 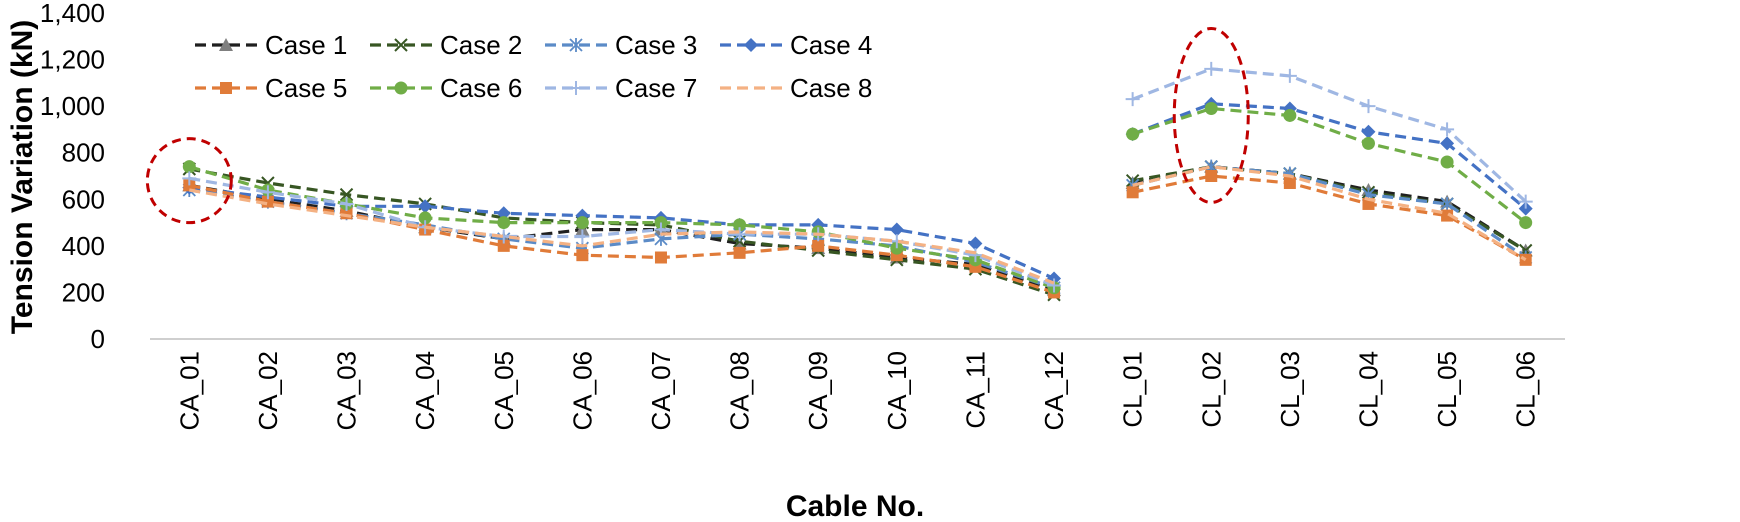 What do you see at coordinates (1526, 389) in the screenshot?
I see `x-tick-label: CL_06` at bounding box center [1526, 389].